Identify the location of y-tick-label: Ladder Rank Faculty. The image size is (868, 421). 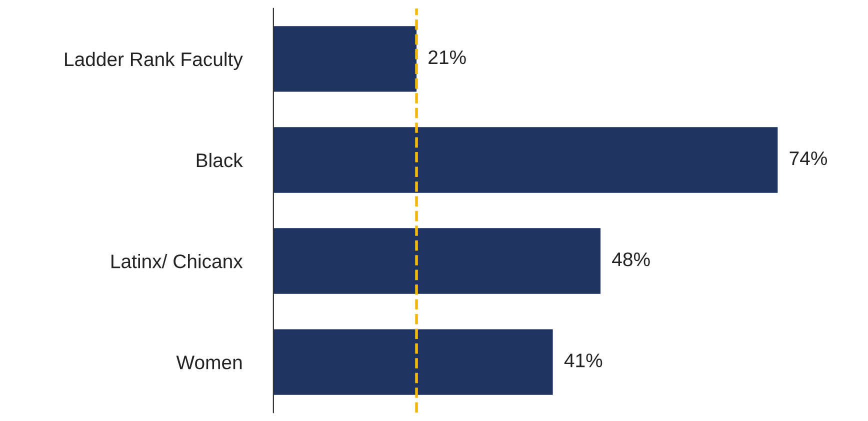
(154, 61).